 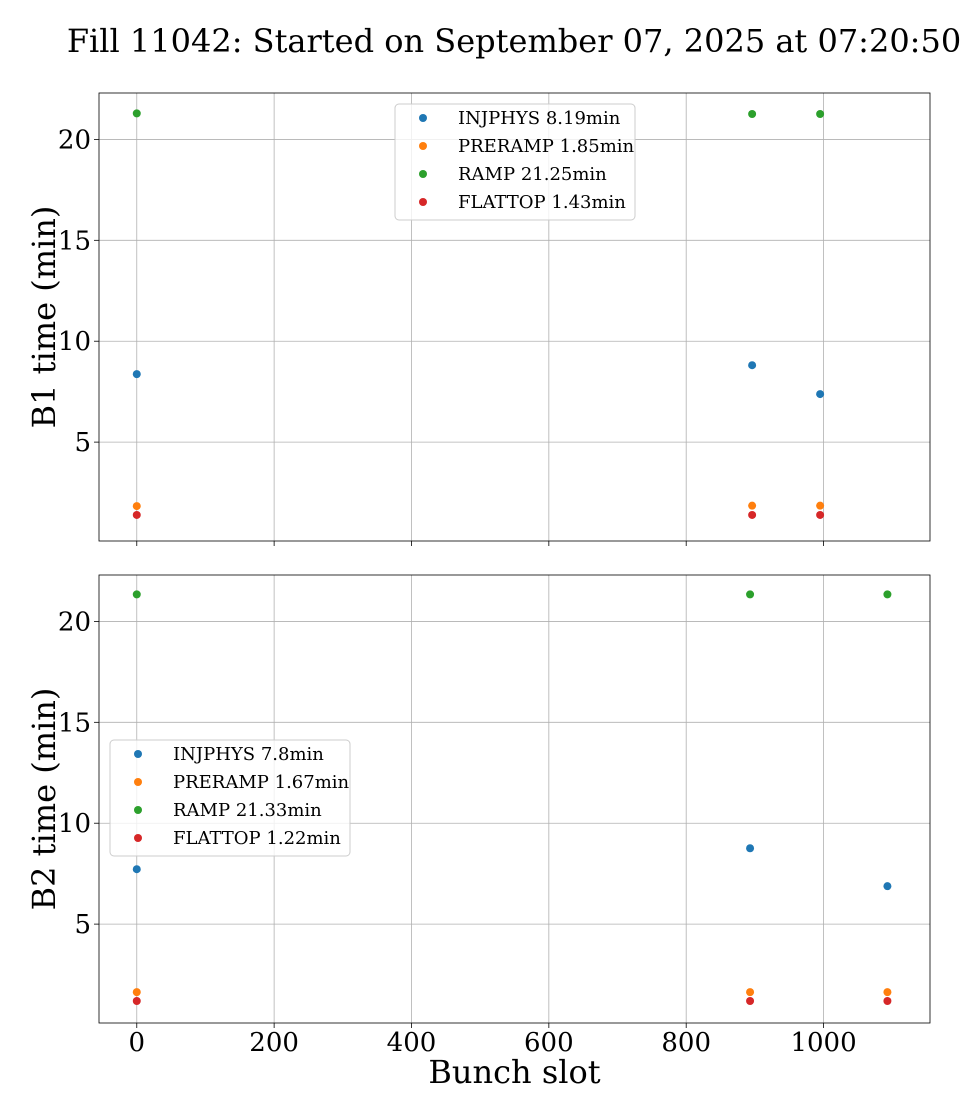 I want to click on x-tick-label: 800, so click(x=686, y=1043).